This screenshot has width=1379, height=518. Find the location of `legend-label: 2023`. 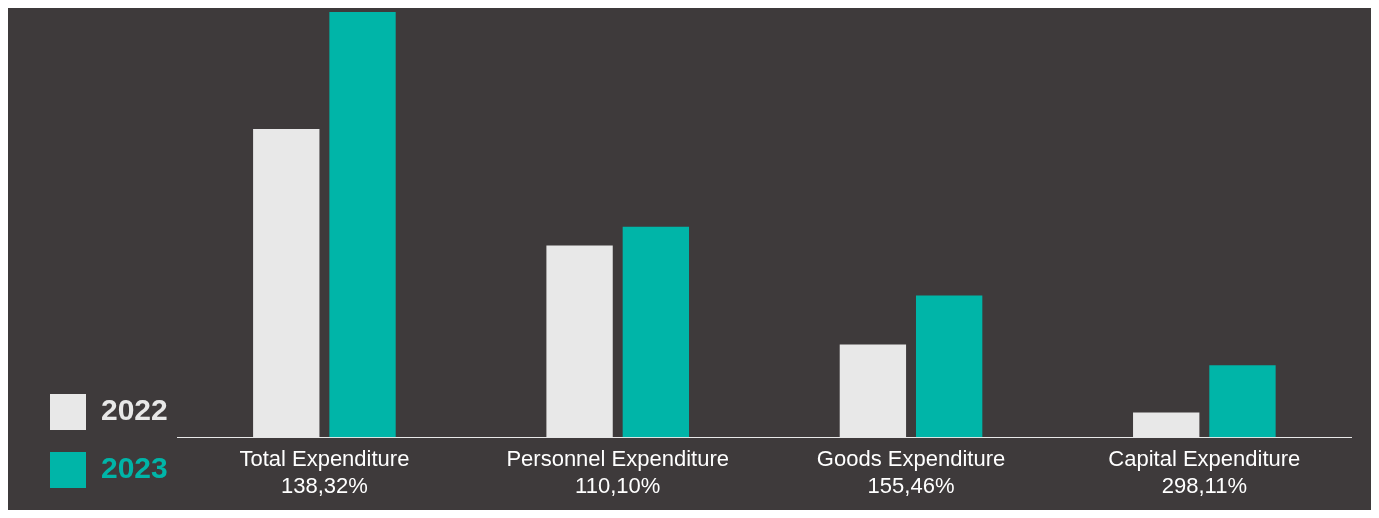

legend-label: 2023 is located at coordinates (134, 468).